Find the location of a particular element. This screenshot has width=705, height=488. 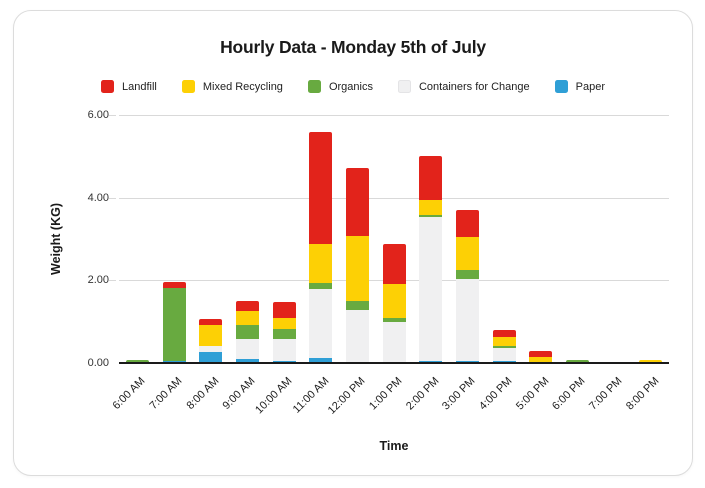

bar-3-00-pm is located at coordinates (467, 286).